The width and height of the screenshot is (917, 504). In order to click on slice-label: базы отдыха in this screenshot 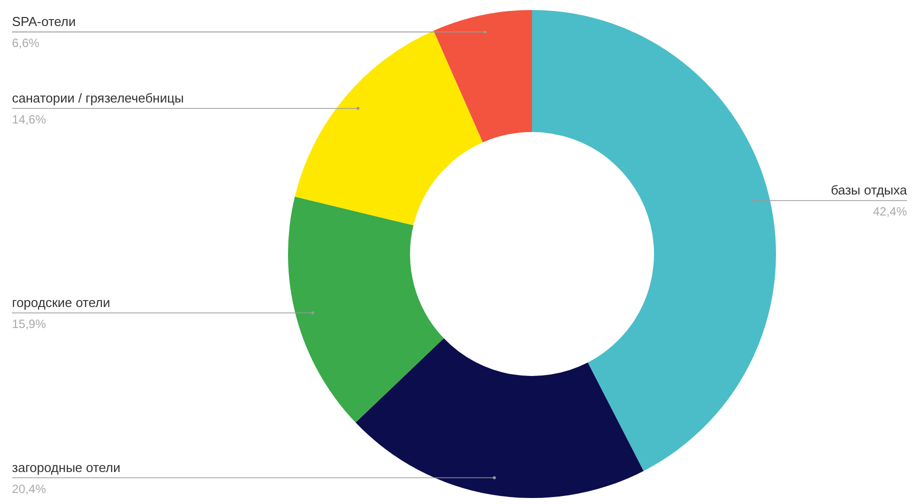, I will do `click(869, 190)`.